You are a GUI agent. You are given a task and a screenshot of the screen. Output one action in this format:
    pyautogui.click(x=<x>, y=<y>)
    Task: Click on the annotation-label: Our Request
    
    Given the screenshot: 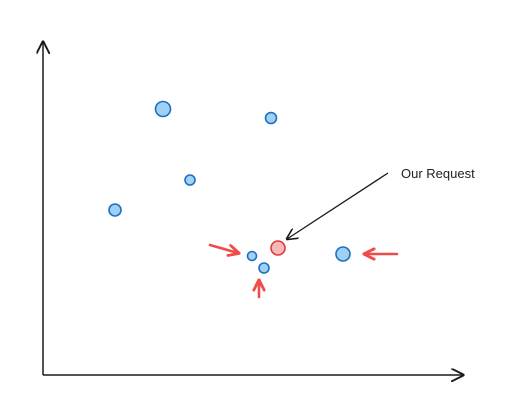 What is the action you would take?
    pyautogui.click(x=438, y=173)
    